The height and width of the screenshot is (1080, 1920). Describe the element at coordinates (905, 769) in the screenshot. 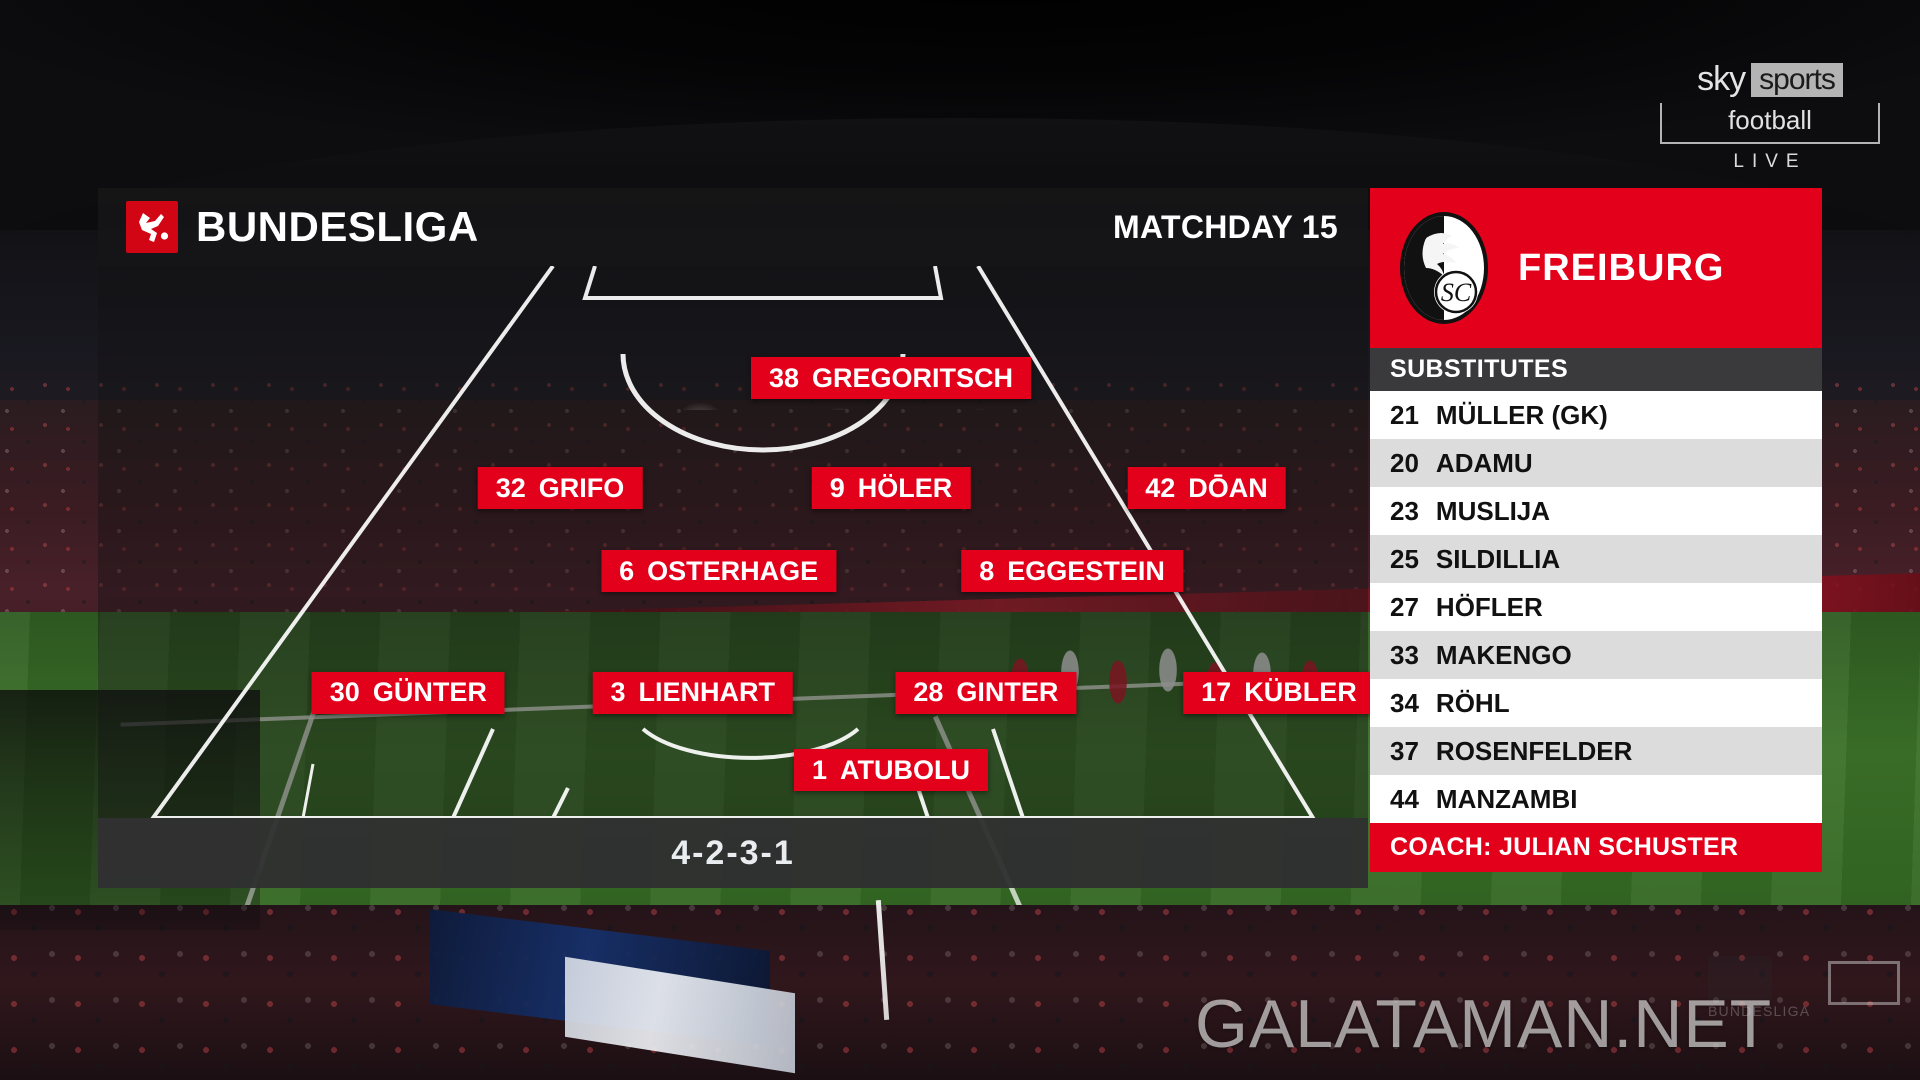

I see `player-name: ATUBOLU` at that location.